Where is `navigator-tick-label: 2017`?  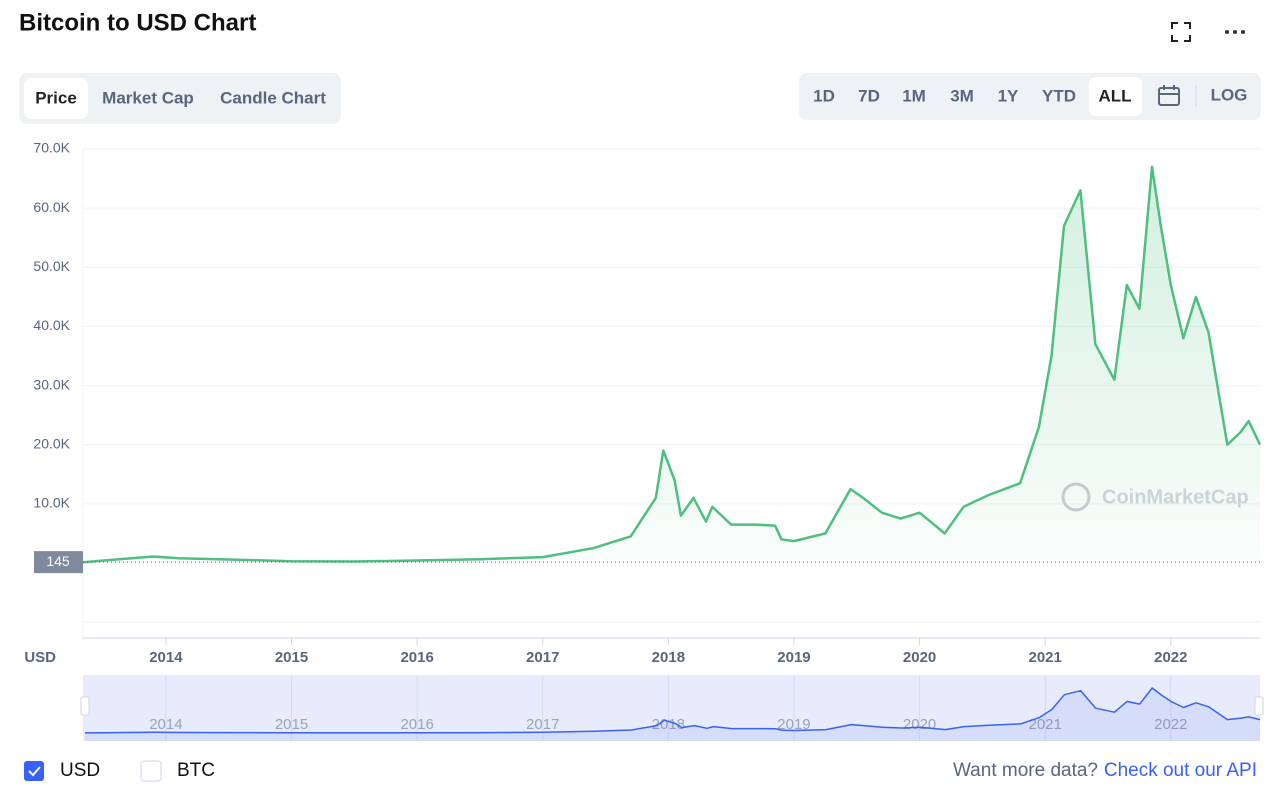 navigator-tick-label: 2017 is located at coordinates (542, 724).